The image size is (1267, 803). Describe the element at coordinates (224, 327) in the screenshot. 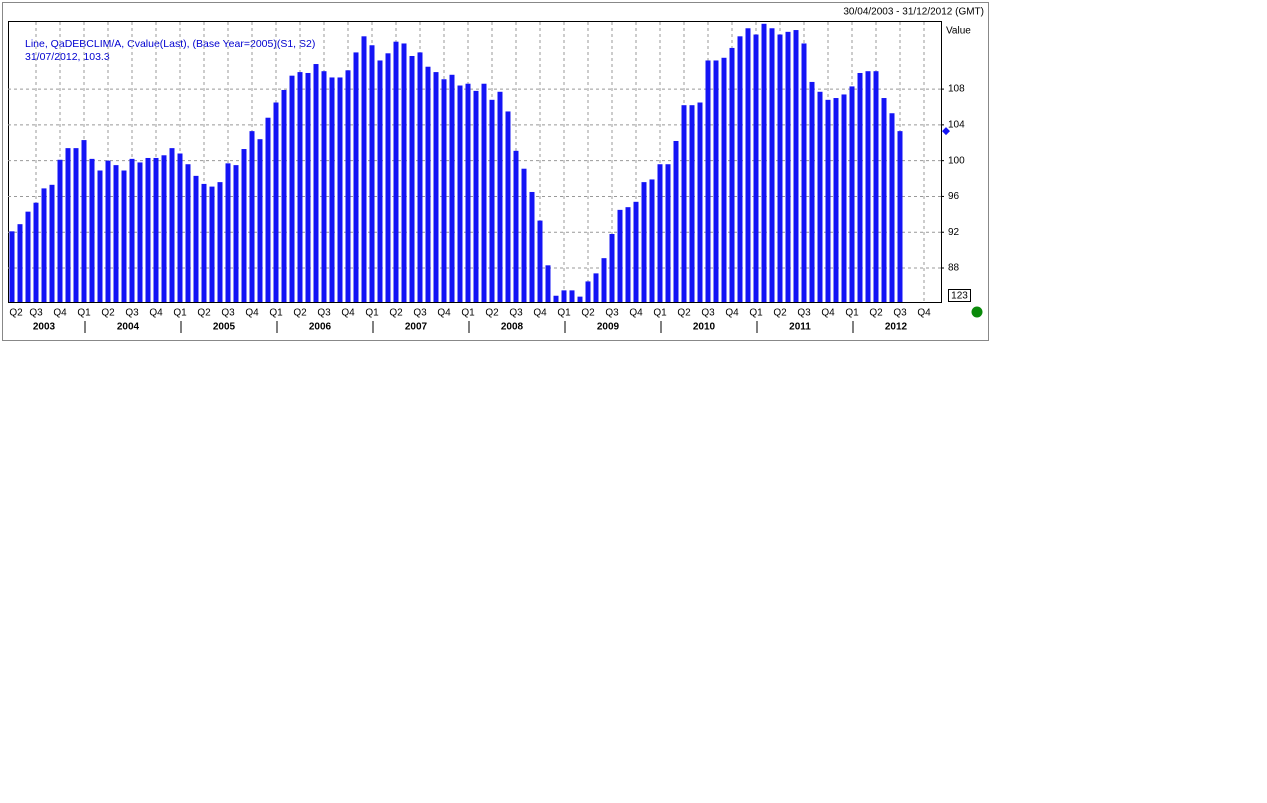

I see `year-label: 2005` at that location.